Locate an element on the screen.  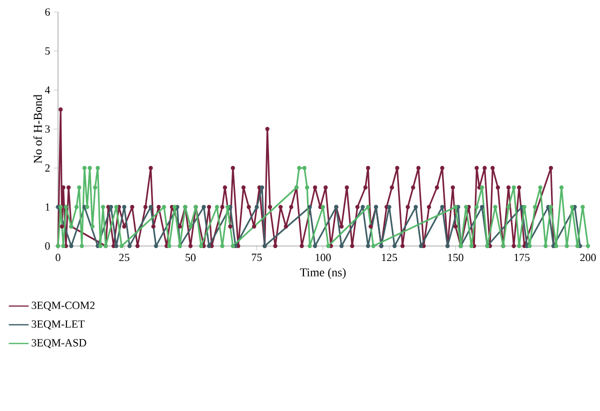
x-tick-label: 25 is located at coordinates (124, 258).